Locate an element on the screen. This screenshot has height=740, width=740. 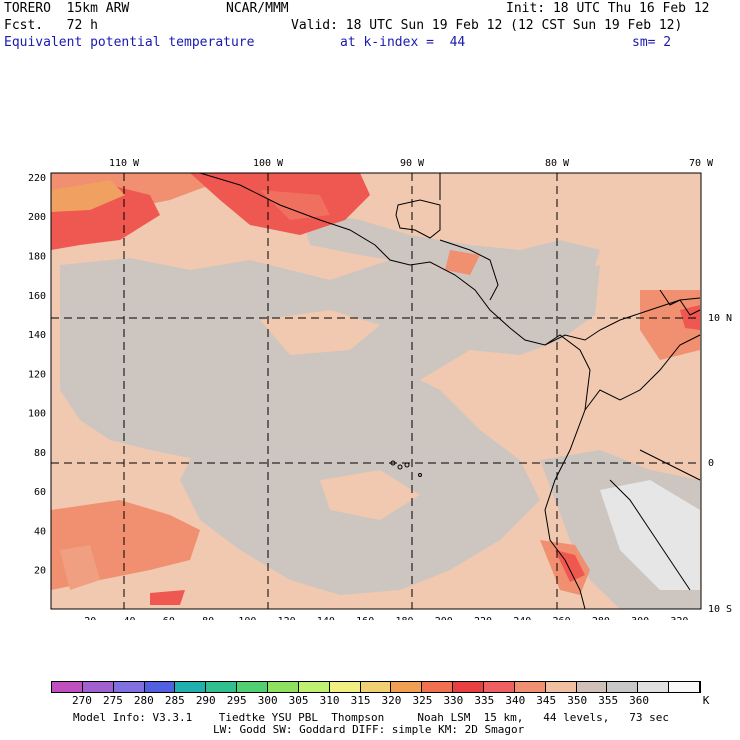
x-tick-label: 220 is located at coordinates (483, 618).